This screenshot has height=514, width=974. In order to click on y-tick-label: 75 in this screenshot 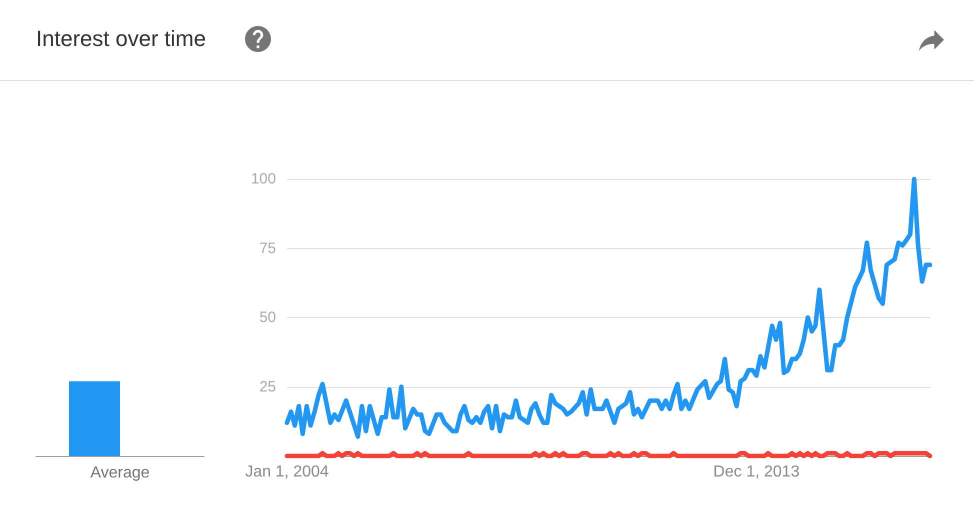, I will do `click(267, 248)`.